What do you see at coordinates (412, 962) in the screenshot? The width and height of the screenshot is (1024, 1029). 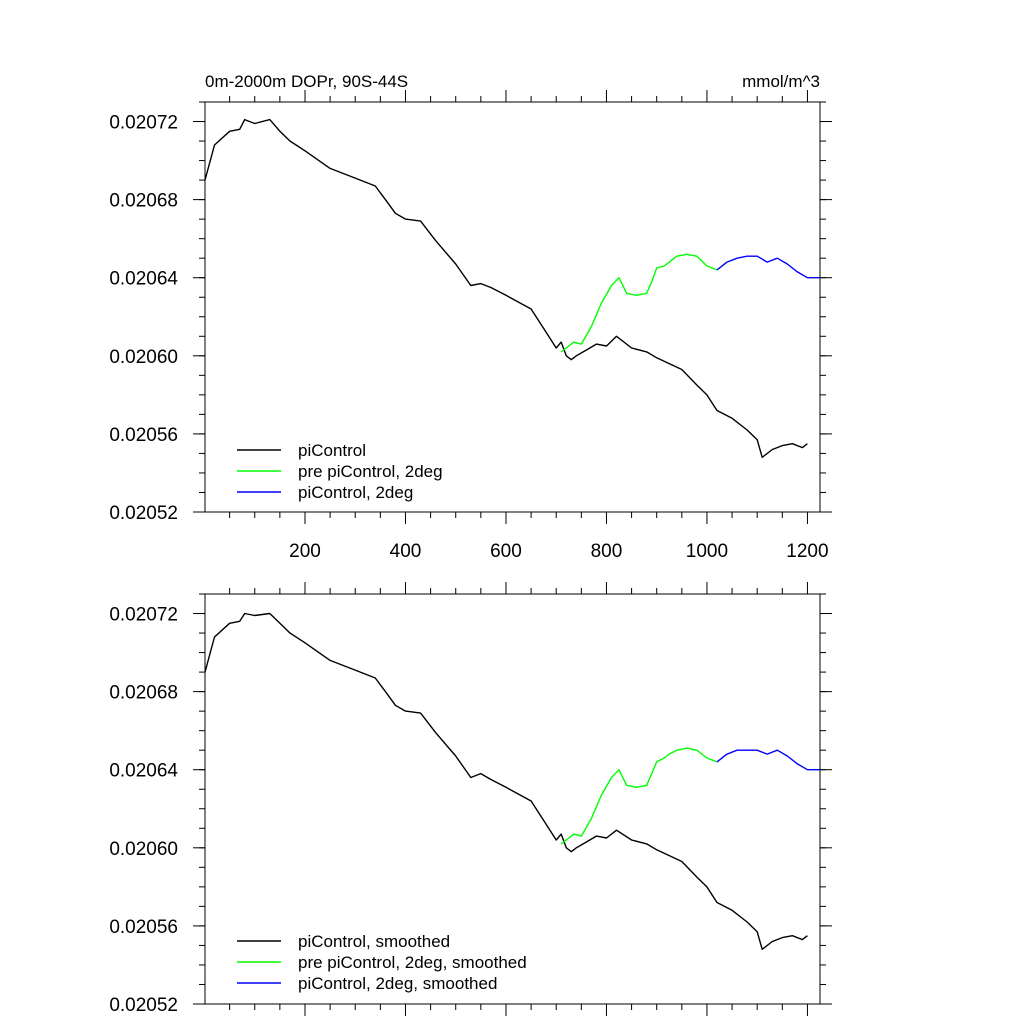 I see `legend-label-pre-picontrol-2deg-smoothed: pre piControl, 2deg, smoothed` at bounding box center [412, 962].